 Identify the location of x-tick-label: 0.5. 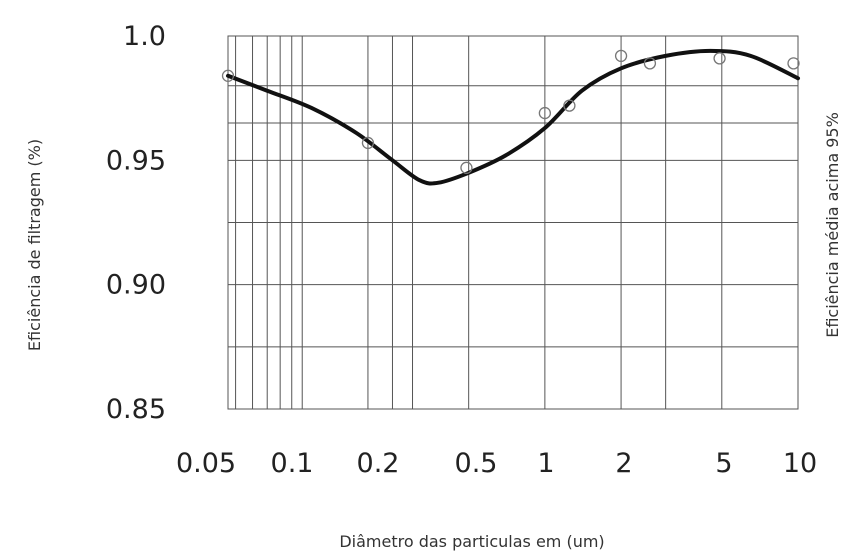
(476, 463).